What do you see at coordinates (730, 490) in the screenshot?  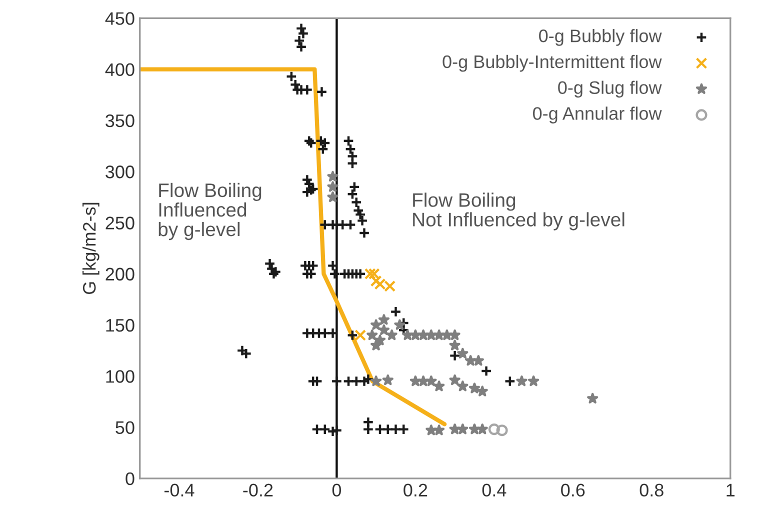 I see `x-tick-label: 1` at bounding box center [730, 490].